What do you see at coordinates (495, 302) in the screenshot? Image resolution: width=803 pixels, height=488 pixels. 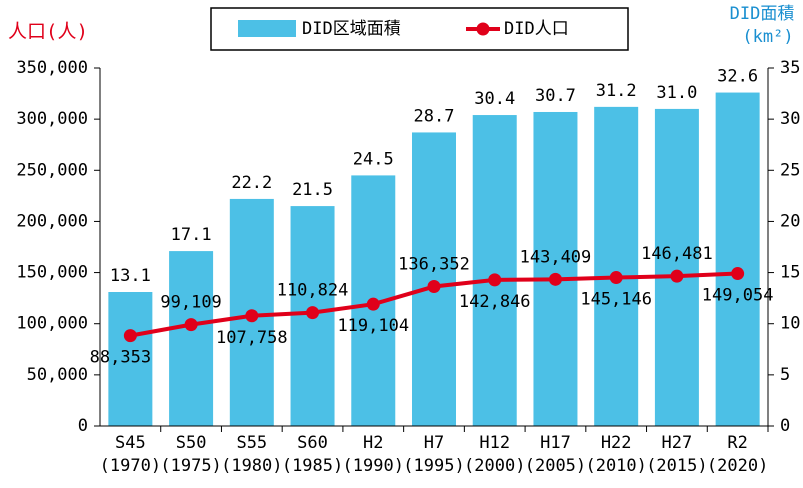 I see `line-label: 142,846` at bounding box center [495, 302].